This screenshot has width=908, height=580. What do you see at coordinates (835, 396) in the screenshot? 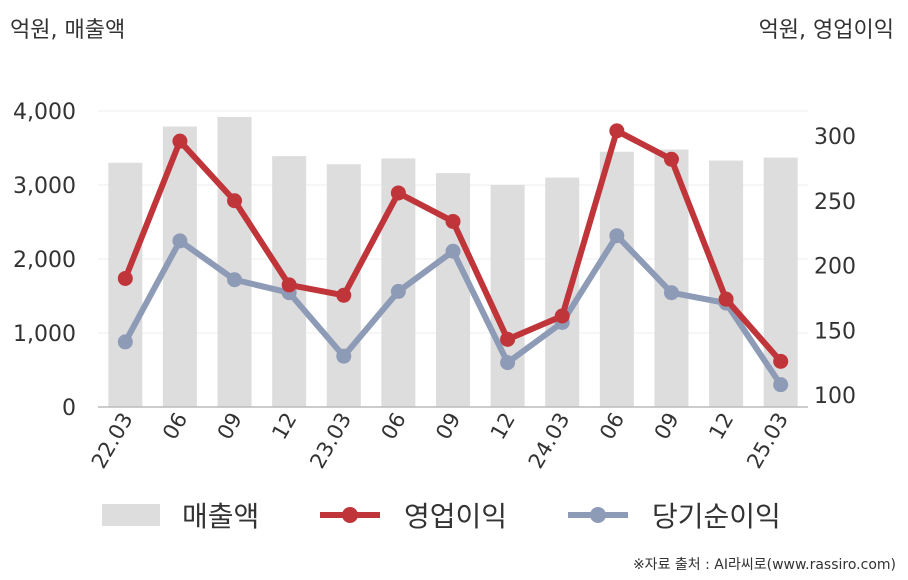
I see `right-tick-label: 100` at bounding box center [835, 396].